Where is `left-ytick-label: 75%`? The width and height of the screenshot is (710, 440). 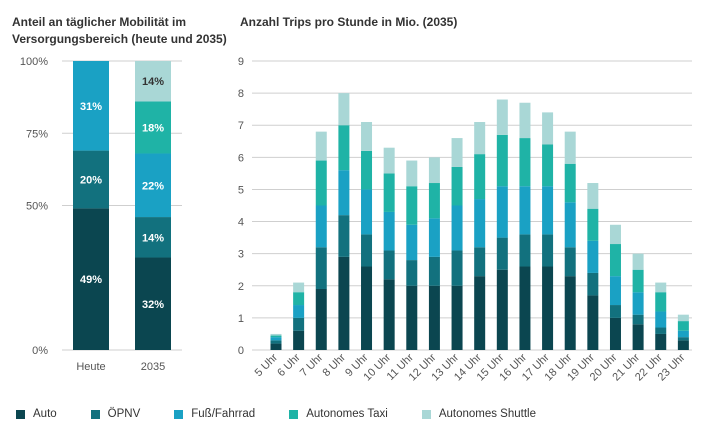
left-ytick-label: 75% is located at coordinates (37, 134).